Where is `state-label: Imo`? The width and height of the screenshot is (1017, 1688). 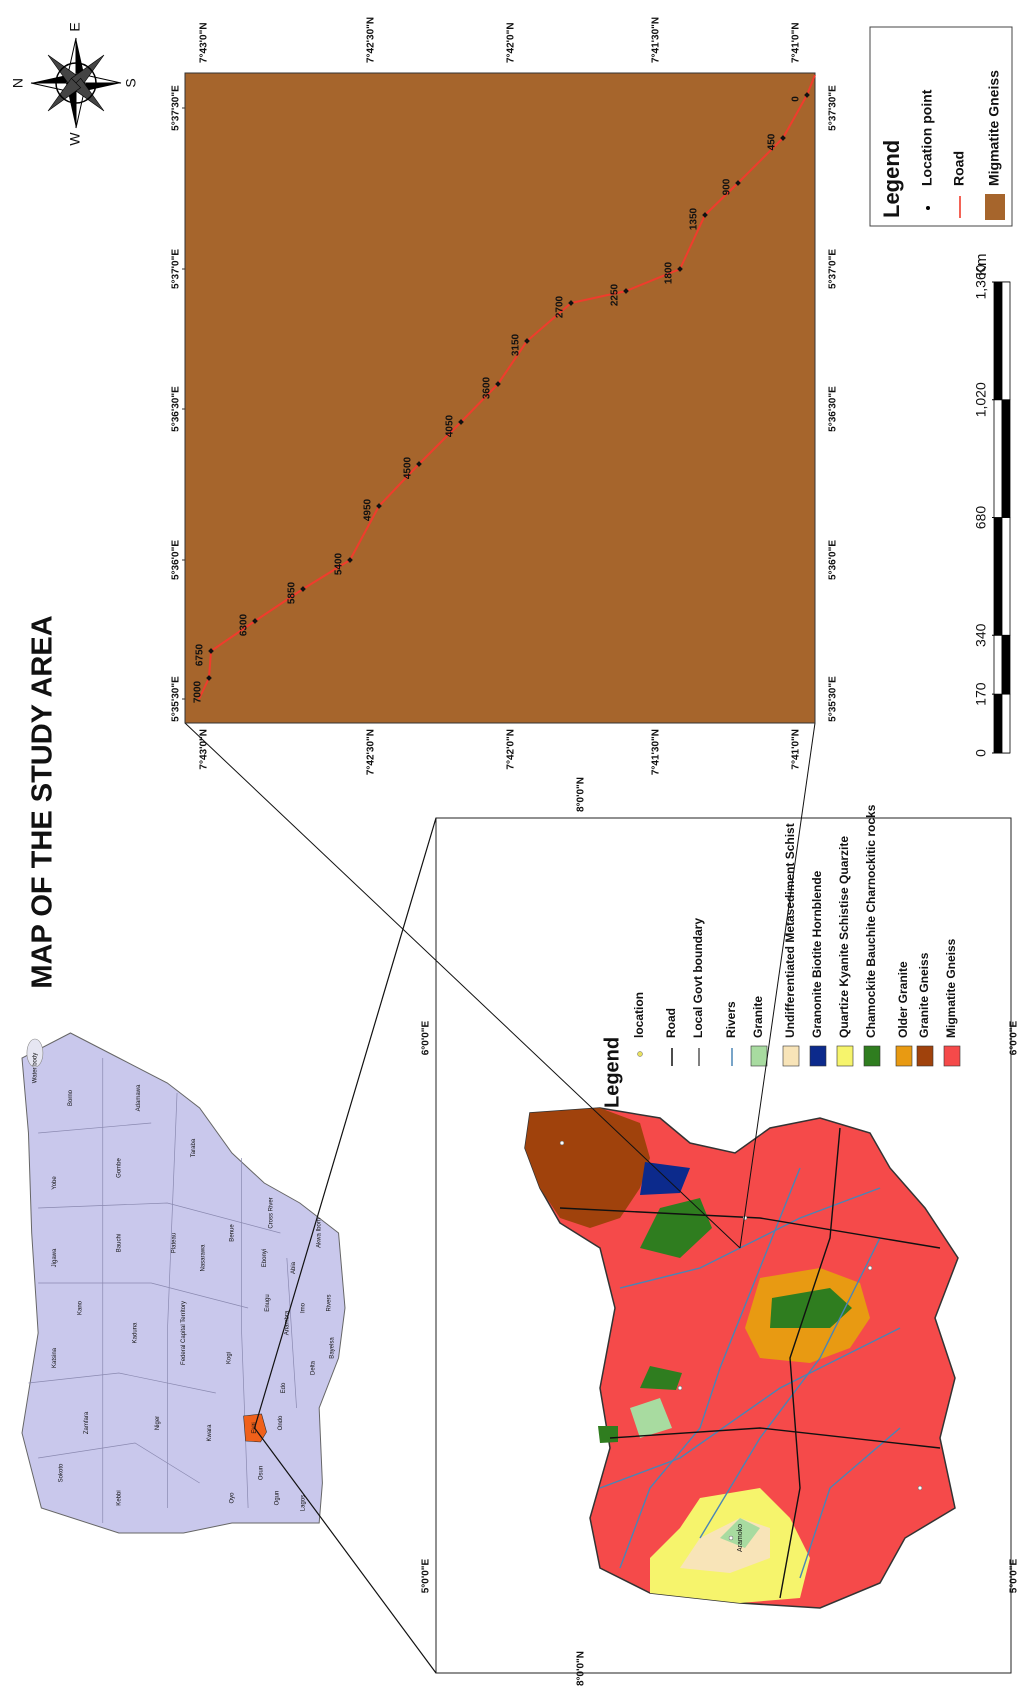 state-label: Imo is located at coordinates (304, 1307).